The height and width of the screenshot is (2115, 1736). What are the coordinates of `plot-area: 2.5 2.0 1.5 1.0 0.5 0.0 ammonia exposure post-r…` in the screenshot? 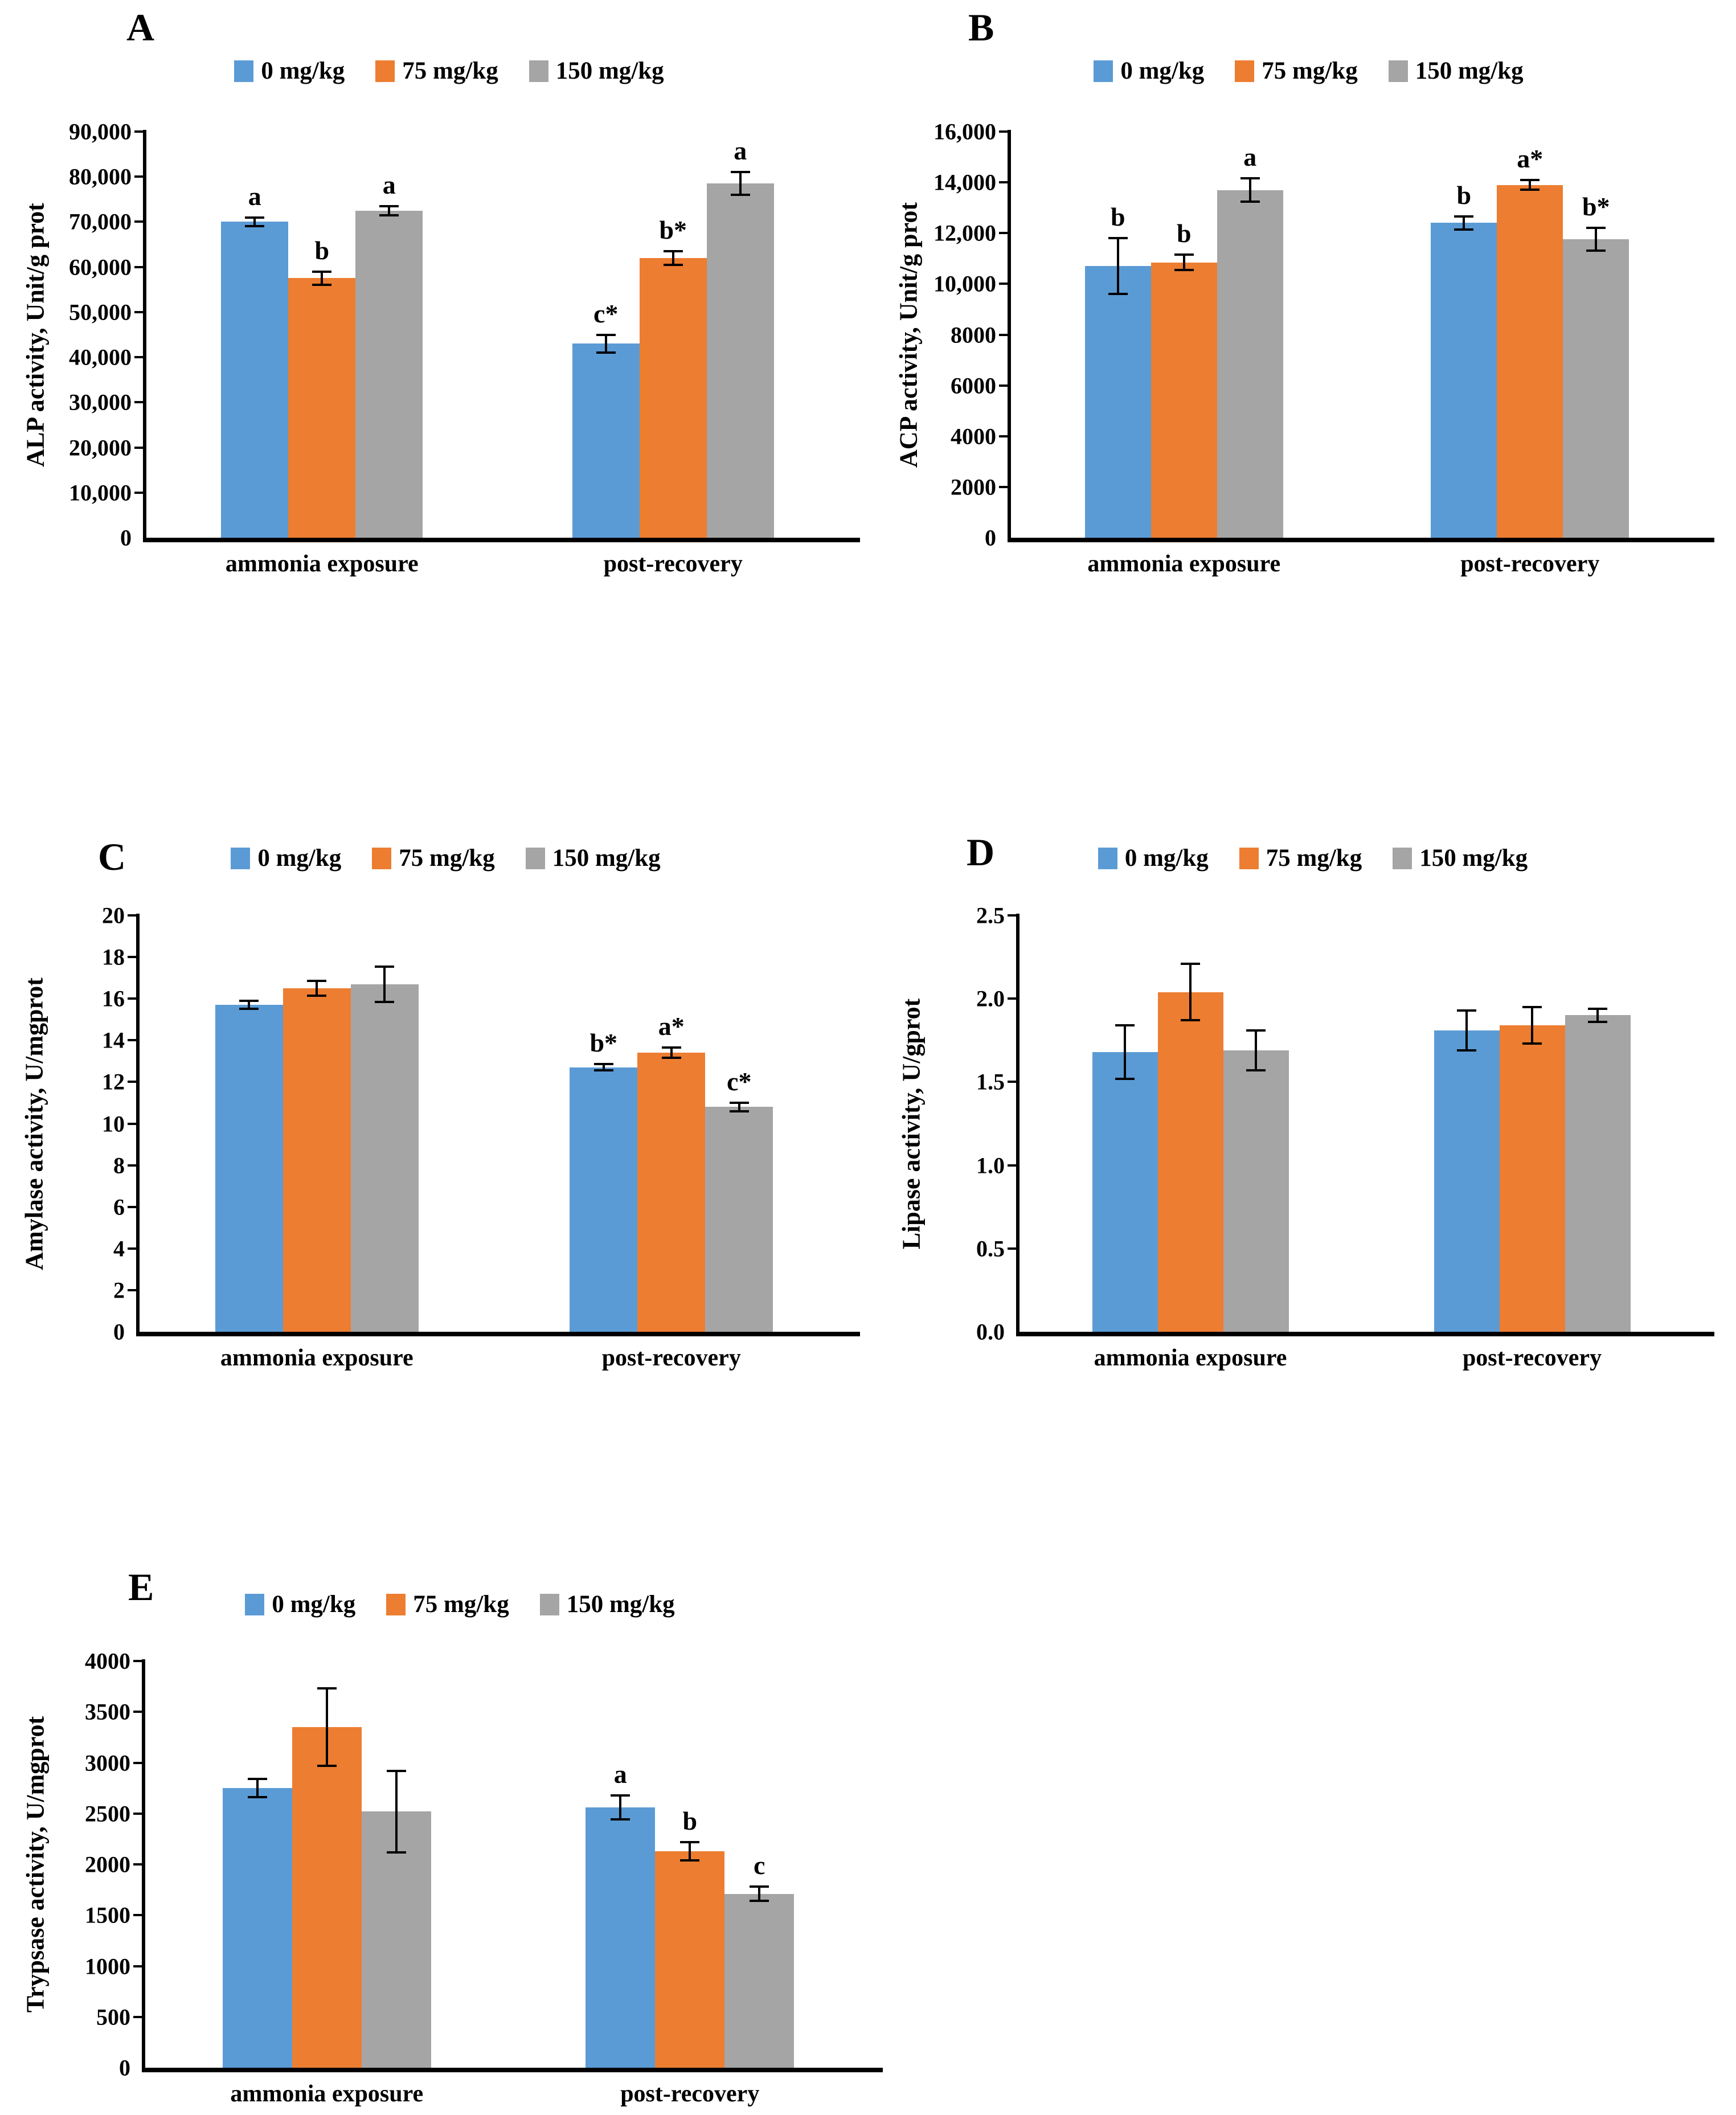 It's located at (1345, 1137).